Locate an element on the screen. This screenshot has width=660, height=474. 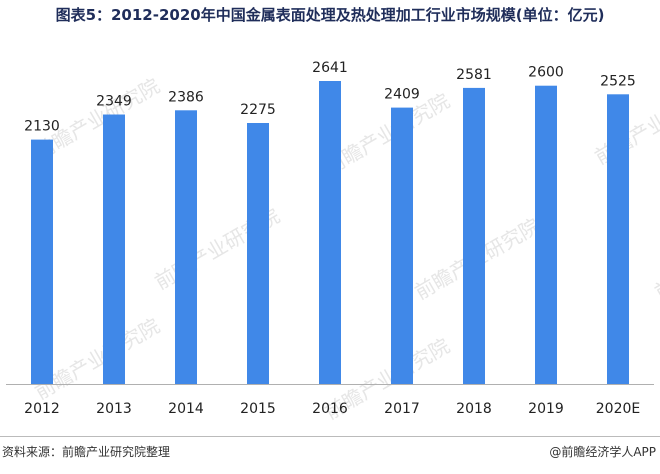
bar-2014 is located at coordinates (186, 247).